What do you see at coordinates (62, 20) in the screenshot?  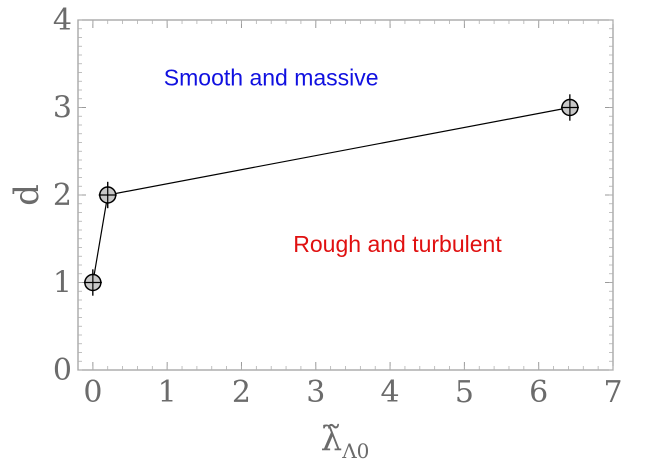 I see `y-tick-label: 4` at bounding box center [62, 20].